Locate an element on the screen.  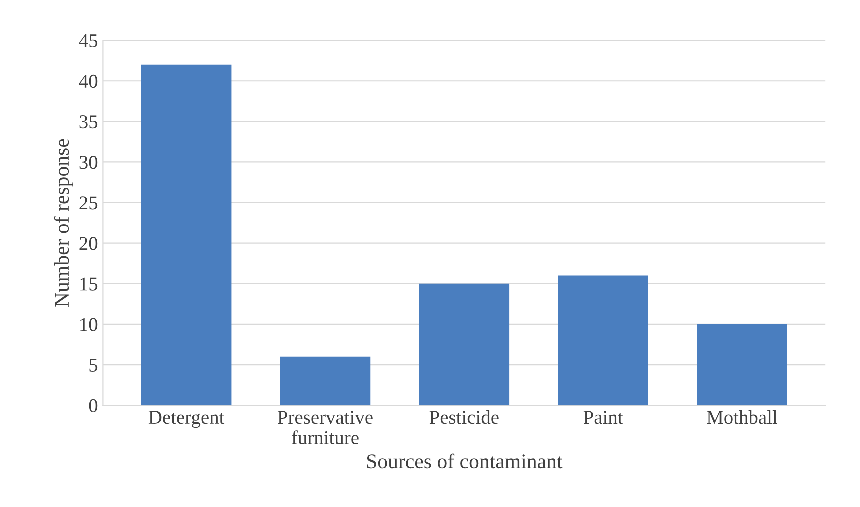
x-tick-label: Preservative furniture is located at coordinates (325, 427).